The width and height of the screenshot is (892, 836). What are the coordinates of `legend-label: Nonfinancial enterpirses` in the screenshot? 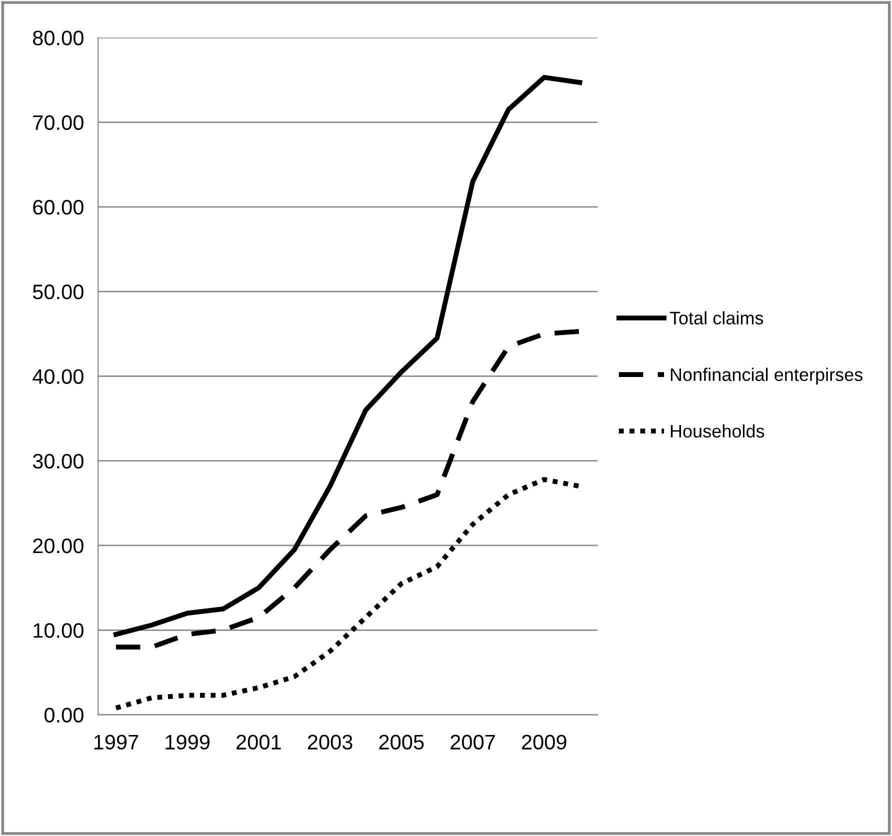 It's located at (766, 376).